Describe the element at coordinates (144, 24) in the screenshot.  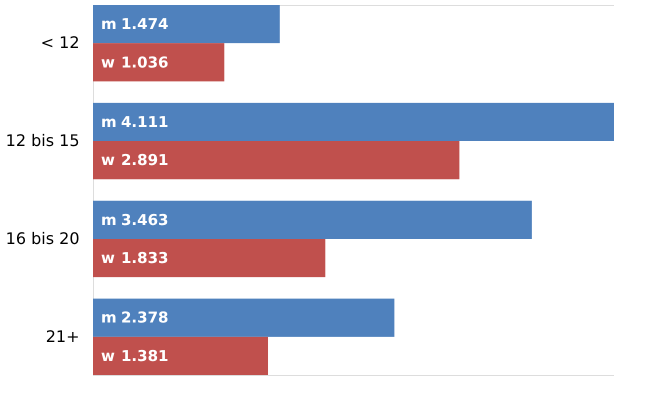
I see `data-label: 1.474` at that location.